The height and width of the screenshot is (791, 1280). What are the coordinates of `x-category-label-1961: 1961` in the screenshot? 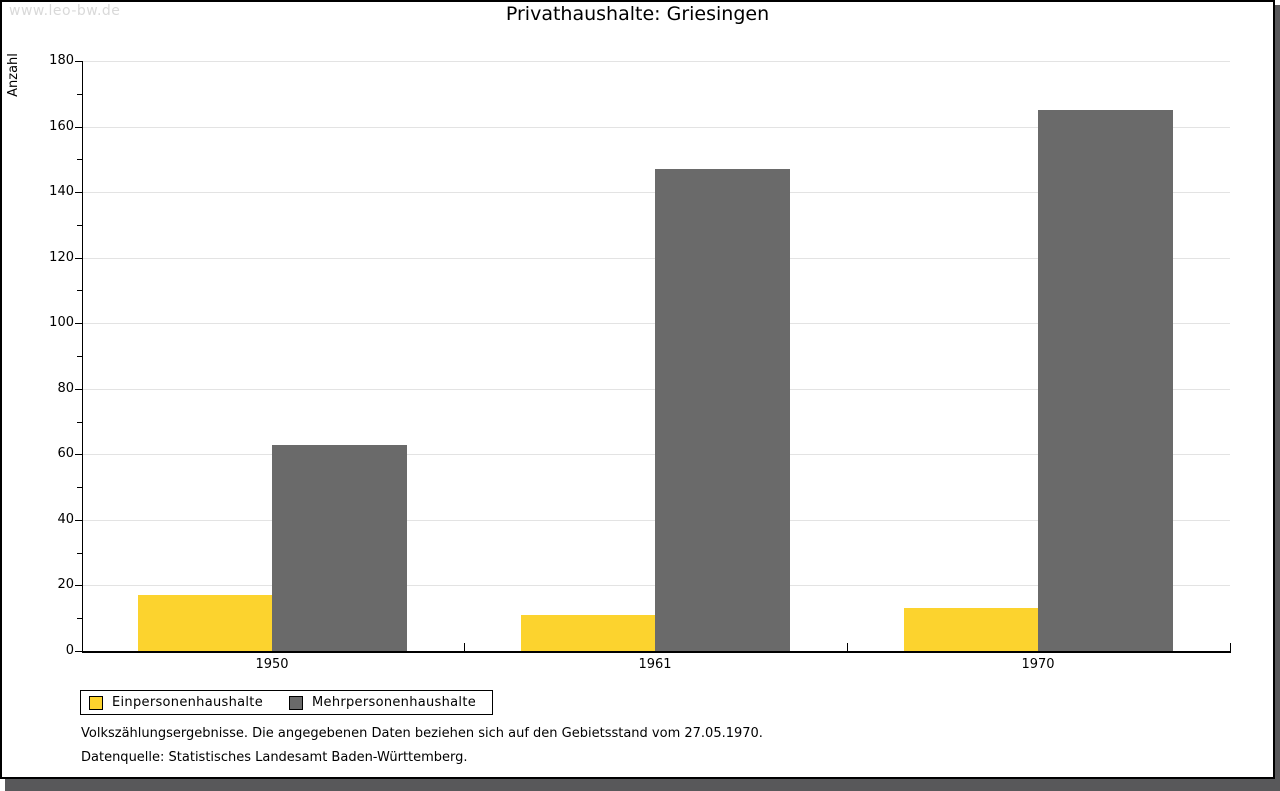 It's located at (655, 664).